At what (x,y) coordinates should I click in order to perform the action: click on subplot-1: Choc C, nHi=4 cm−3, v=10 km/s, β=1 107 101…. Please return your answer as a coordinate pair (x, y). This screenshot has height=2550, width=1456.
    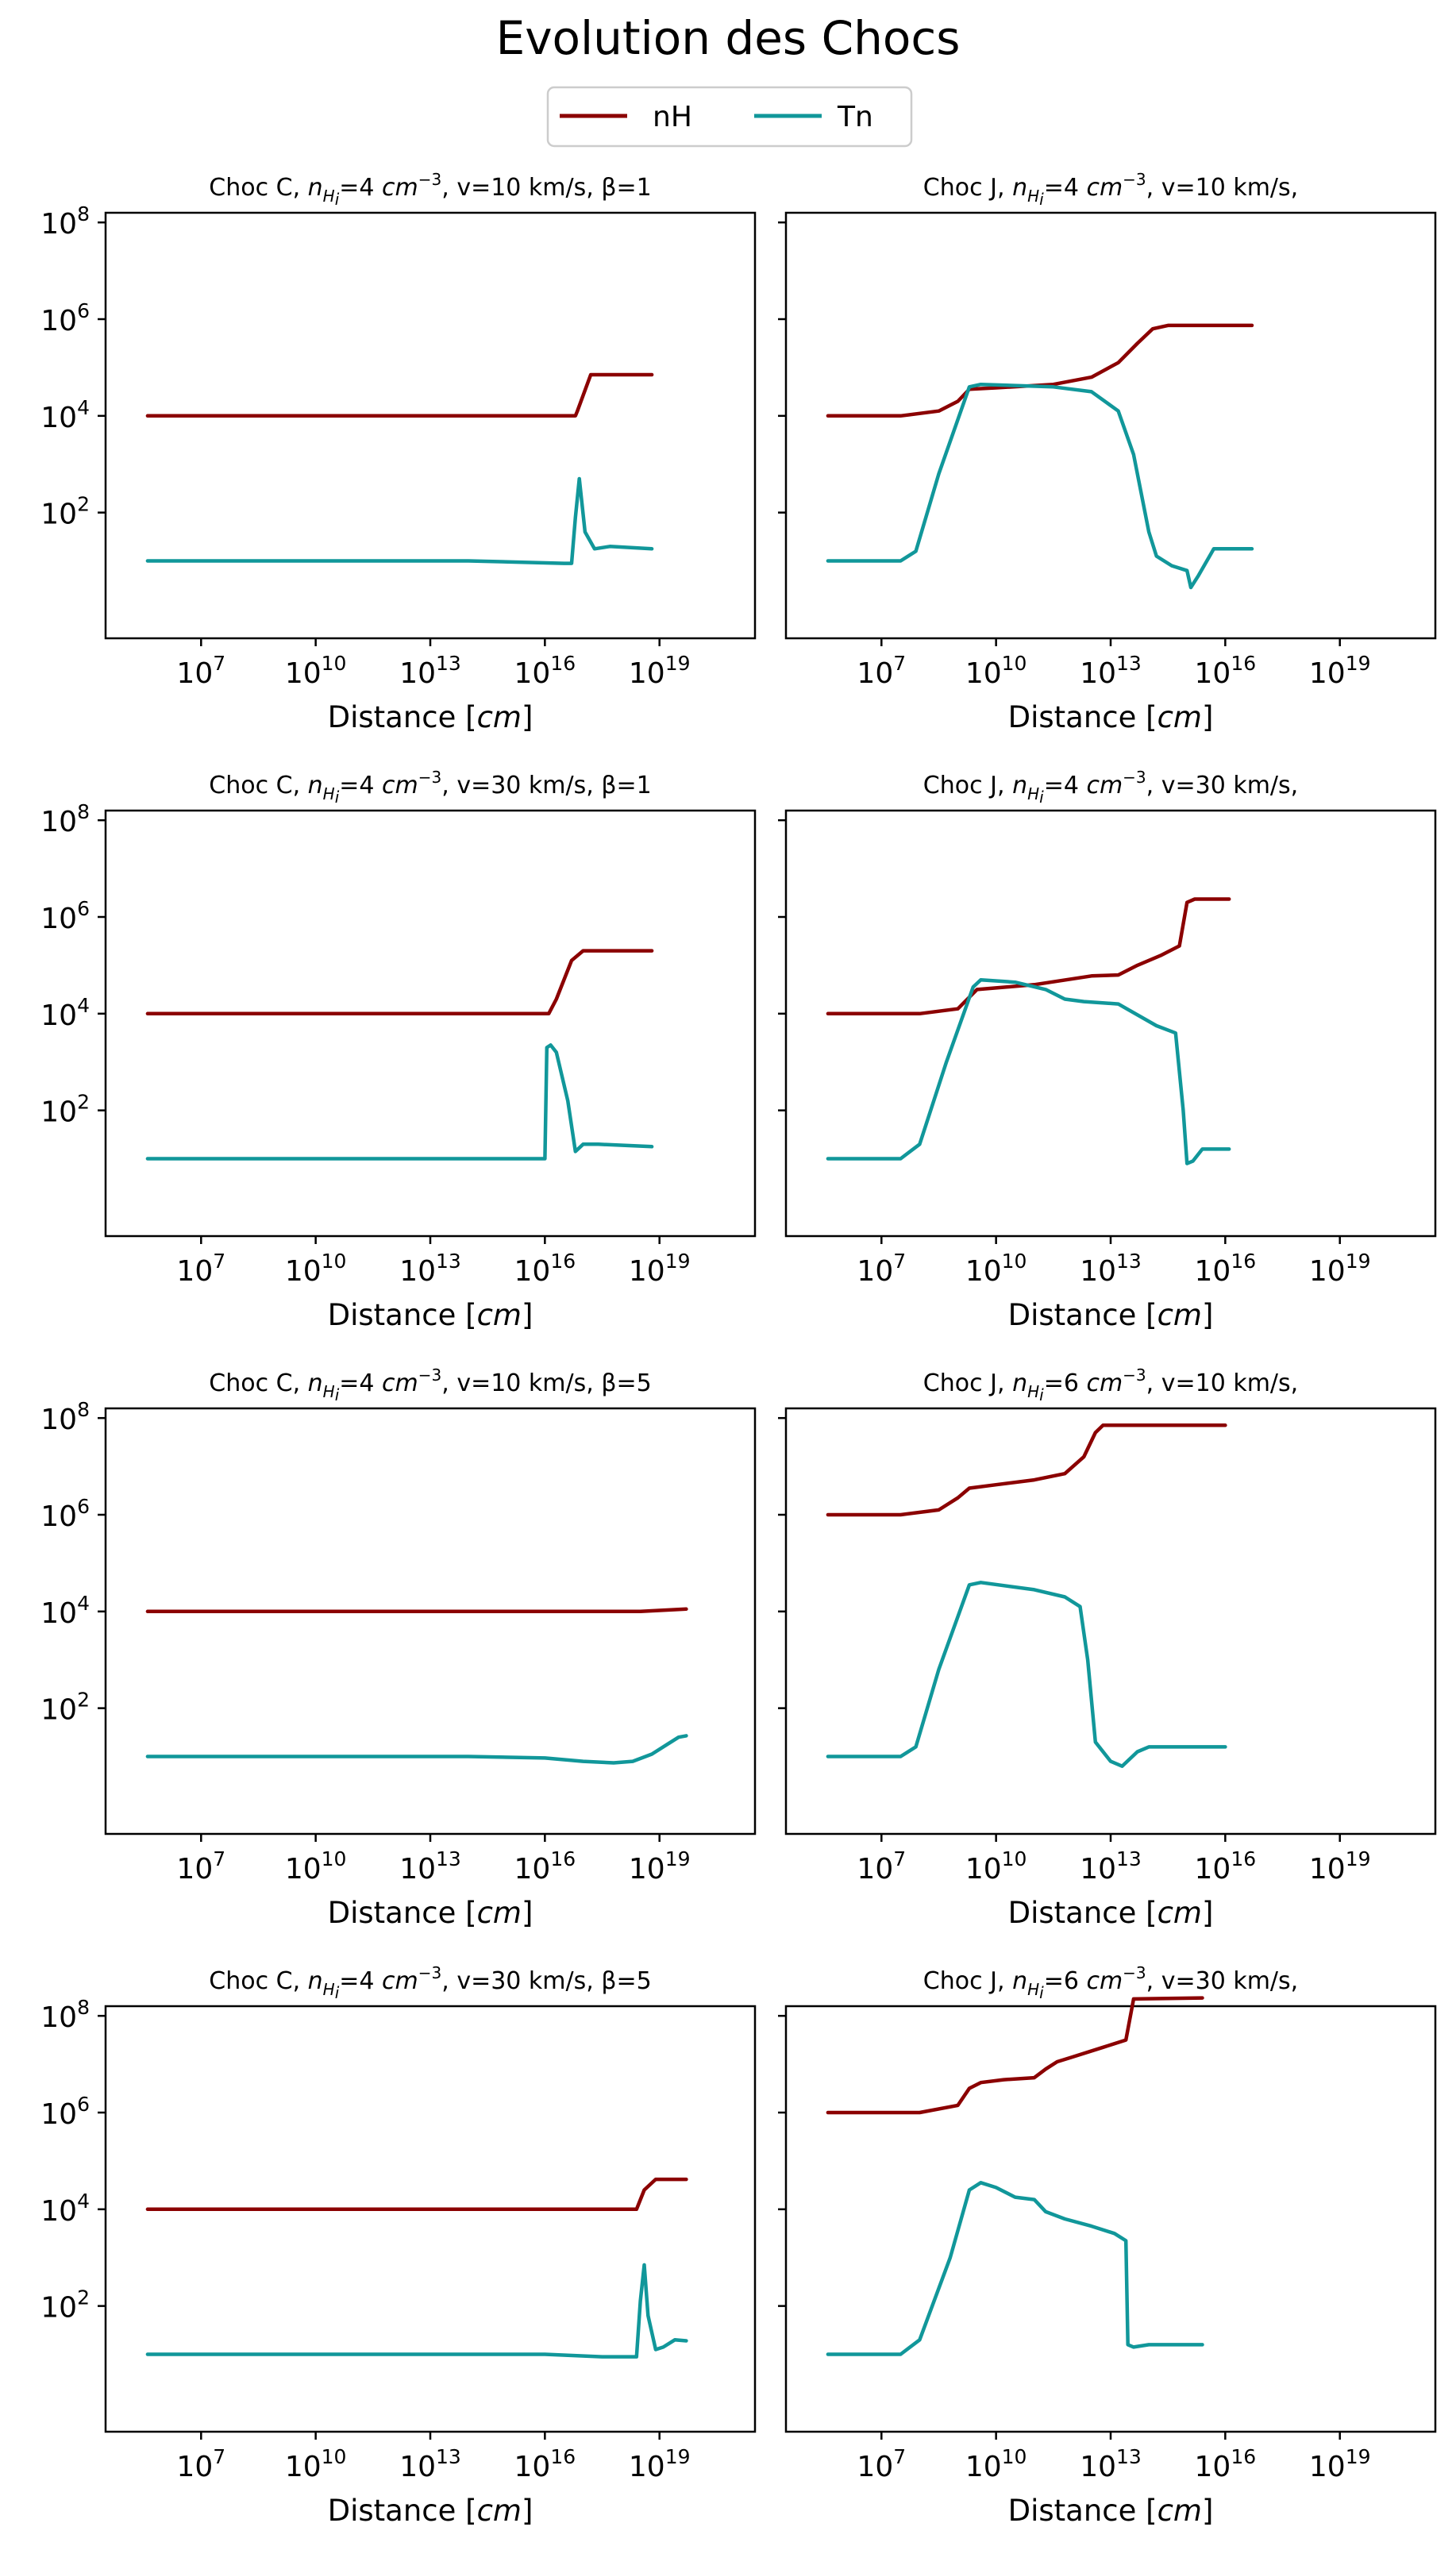
    Looking at the image, I should click on (398, 452).